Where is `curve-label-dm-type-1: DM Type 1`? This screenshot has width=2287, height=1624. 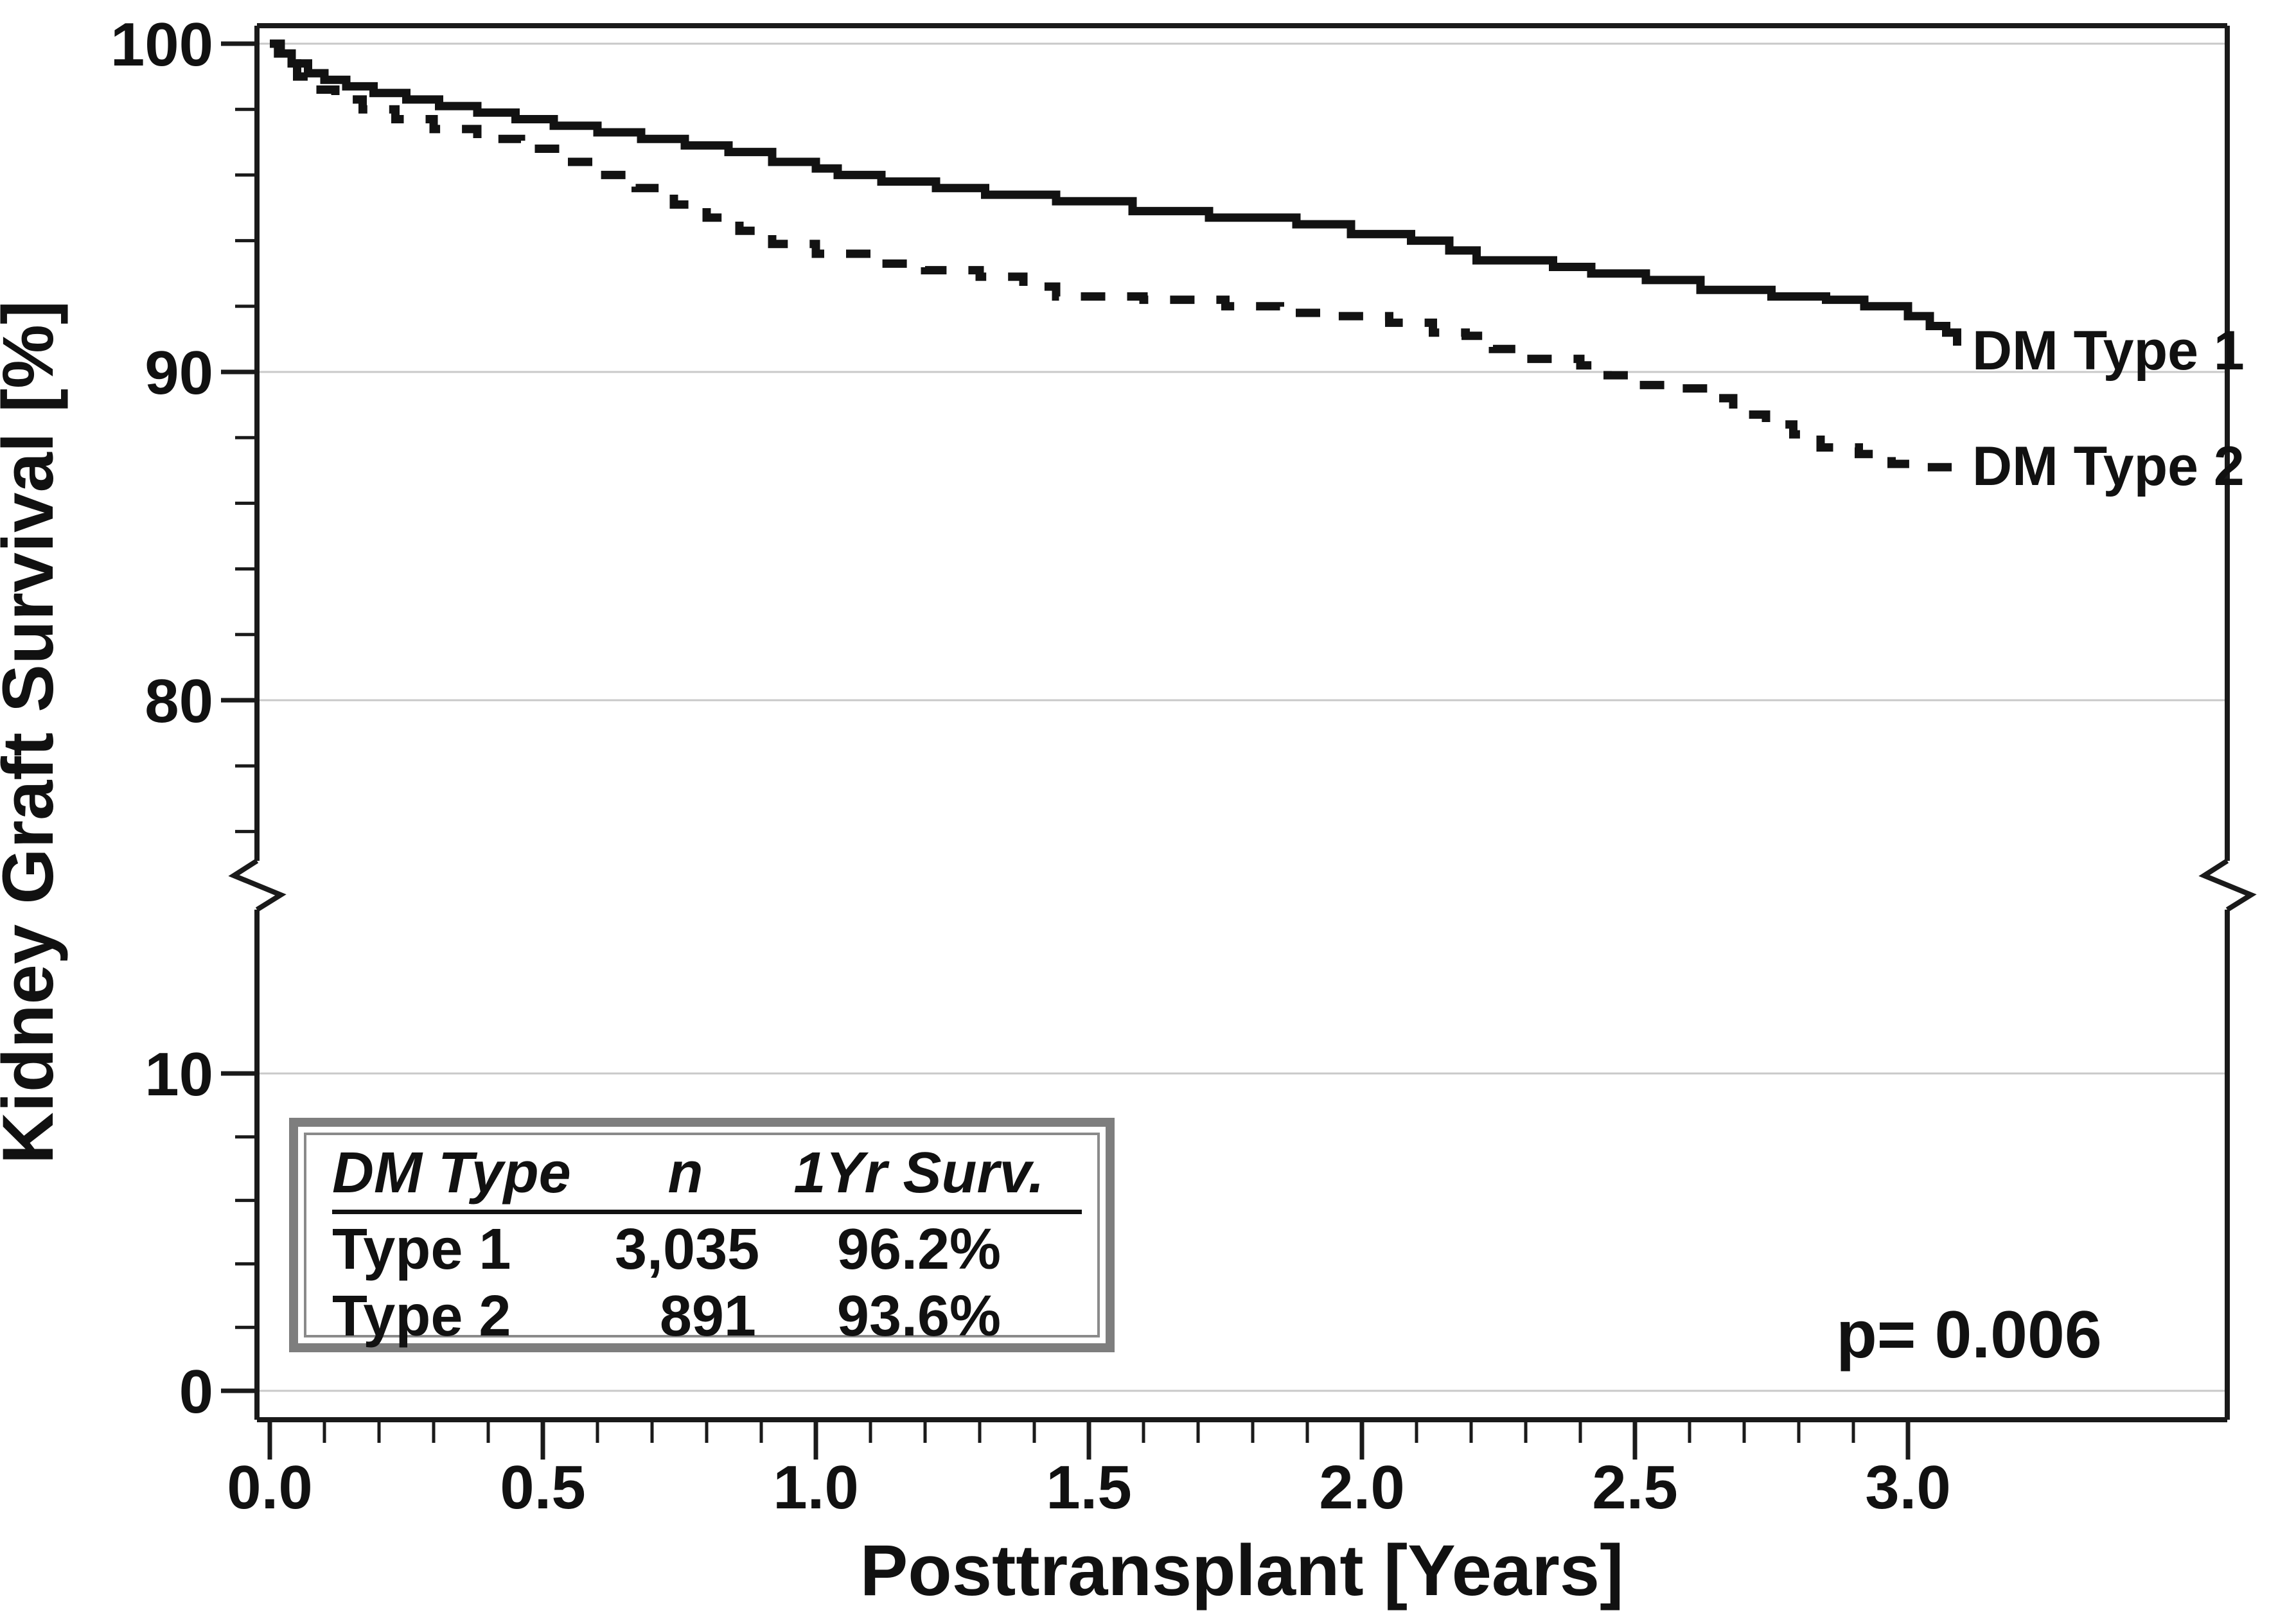 curve-label-dm-type-1: DM Type 1 is located at coordinates (2108, 351).